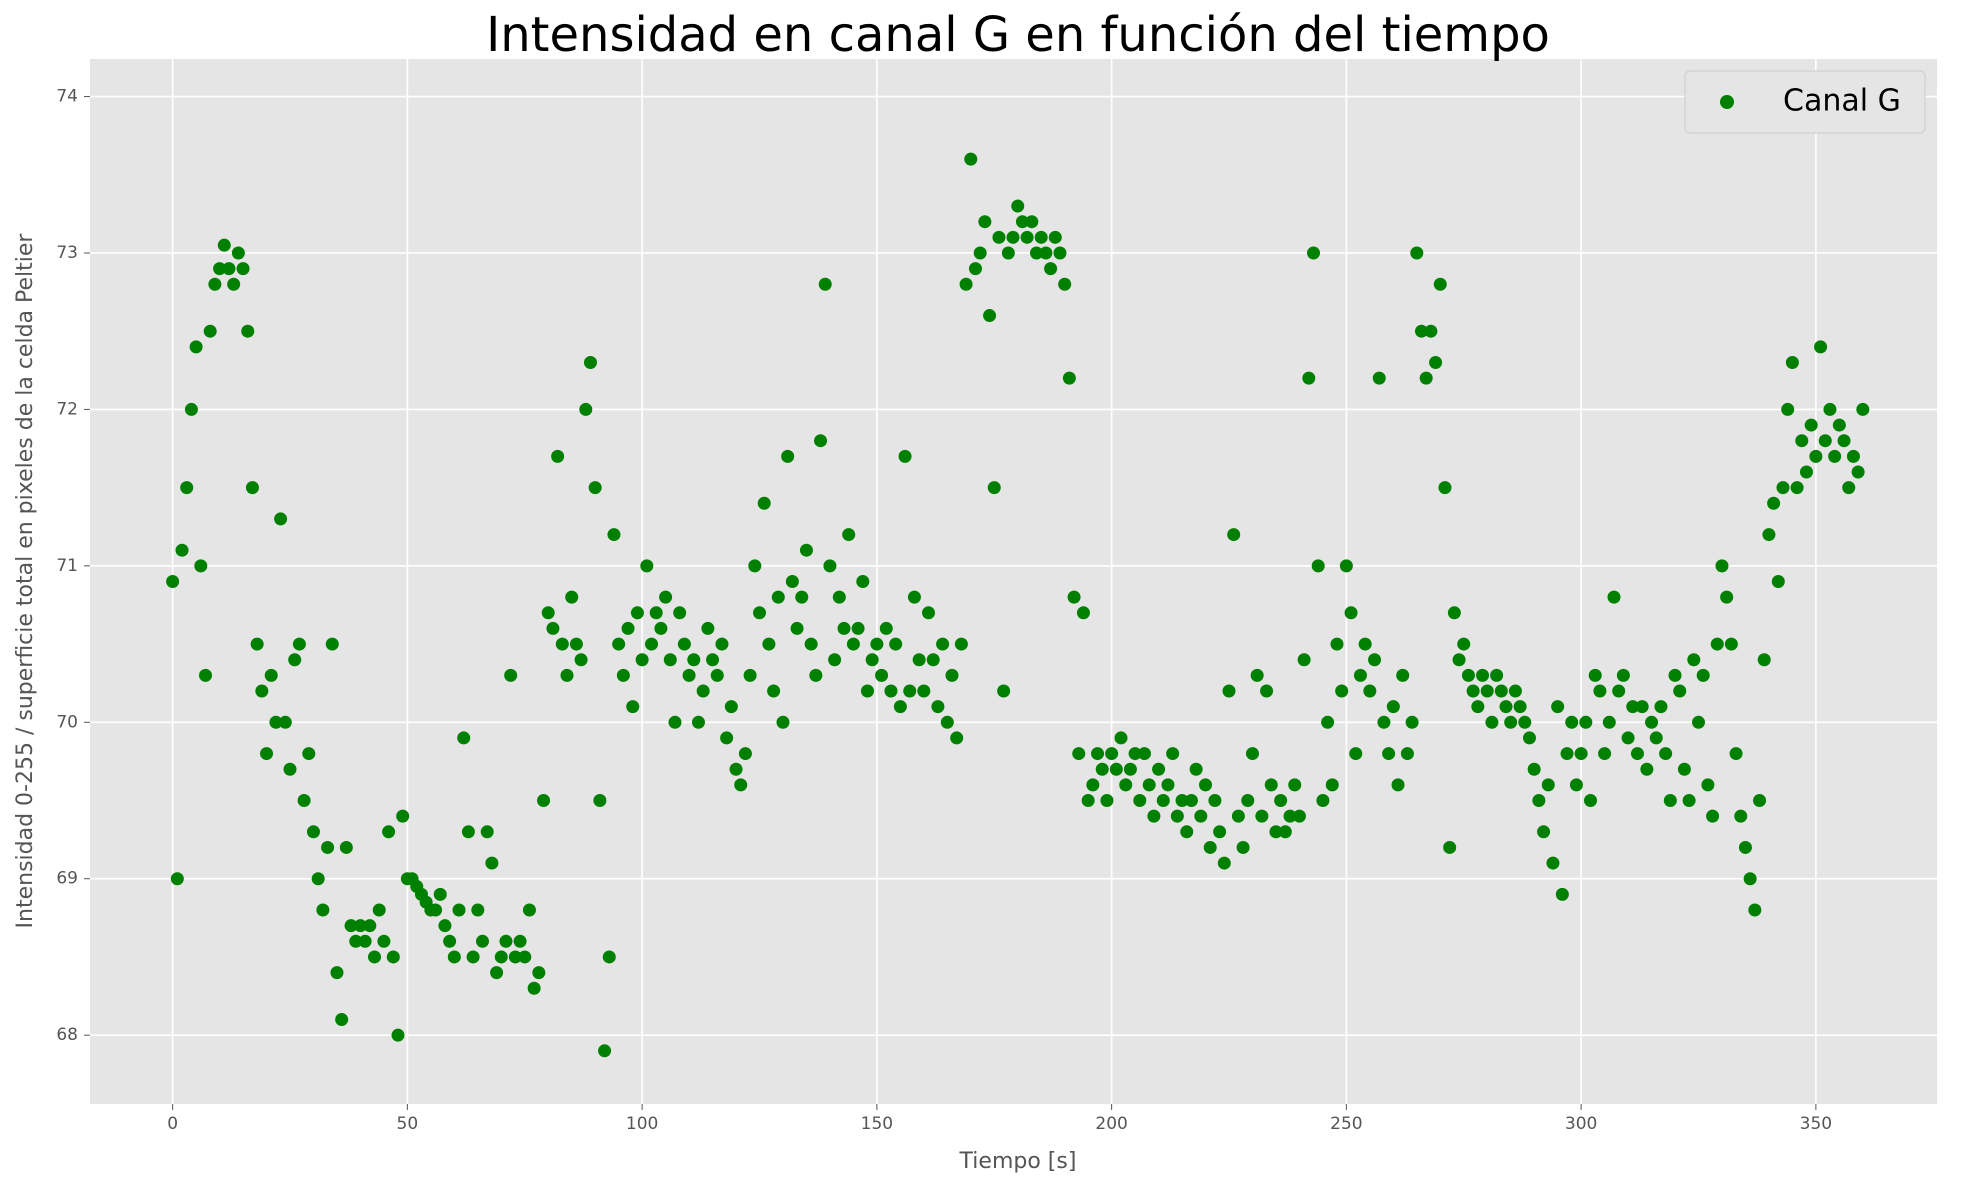  Describe the element at coordinates (1111, 1124) in the screenshot. I see `x-tick-label: 200` at that location.